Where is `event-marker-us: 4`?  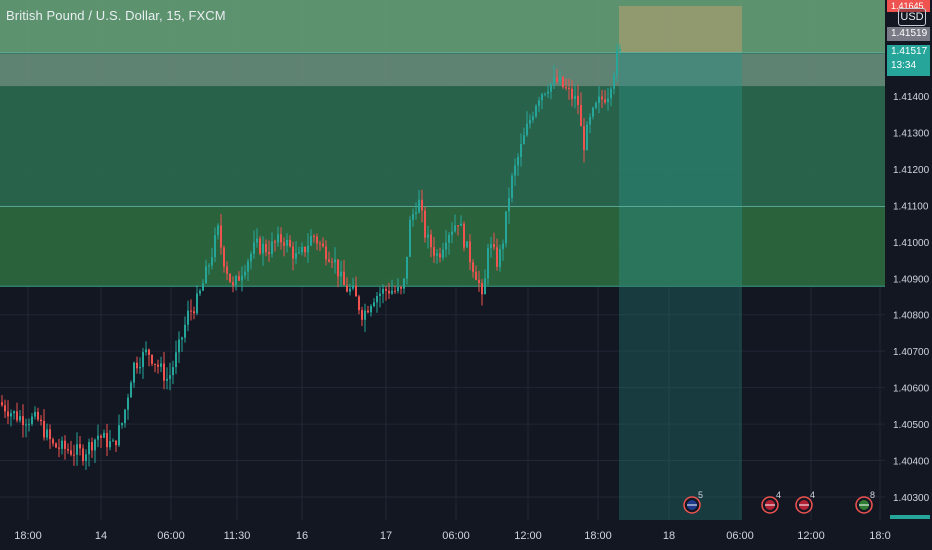 event-marker-us: 4 is located at coordinates (771, 502).